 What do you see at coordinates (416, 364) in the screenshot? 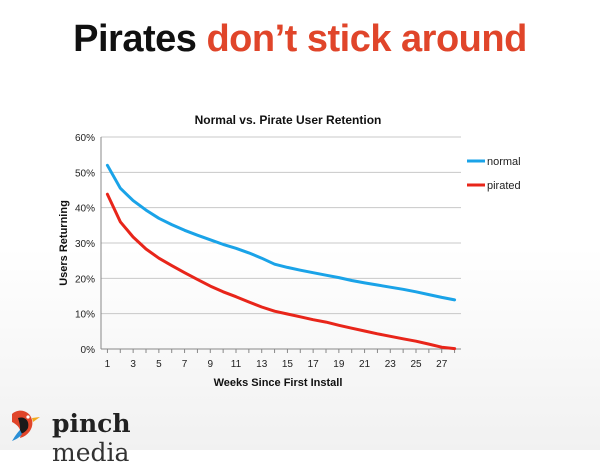
I see `x-tick-label: 25` at bounding box center [416, 364].